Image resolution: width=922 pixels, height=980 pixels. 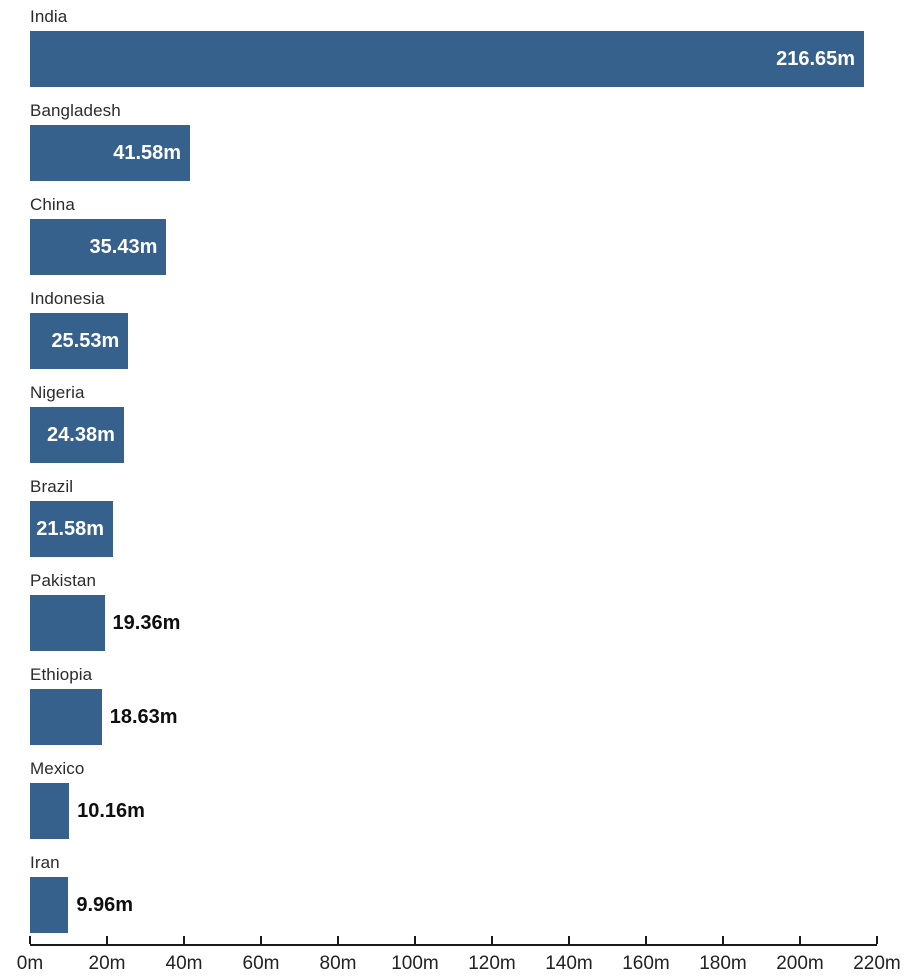 I want to click on category-label: Indonesia, so click(x=67, y=298).